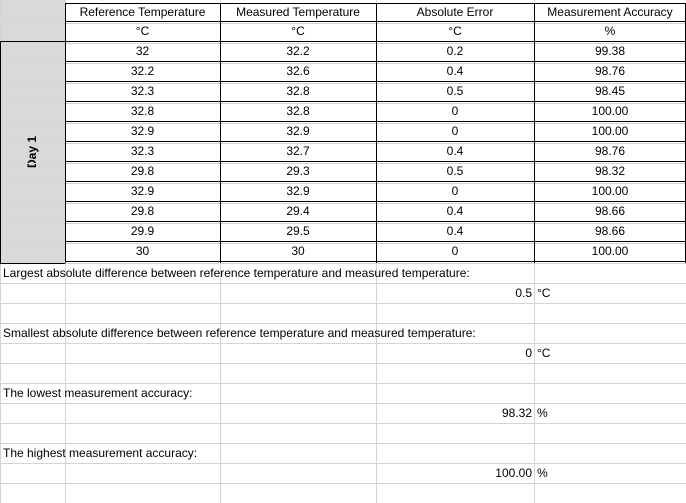  Describe the element at coordinates (98, 393) in the screenshot. I see `summary-label: The lowest measurement accuracy:` at that location.